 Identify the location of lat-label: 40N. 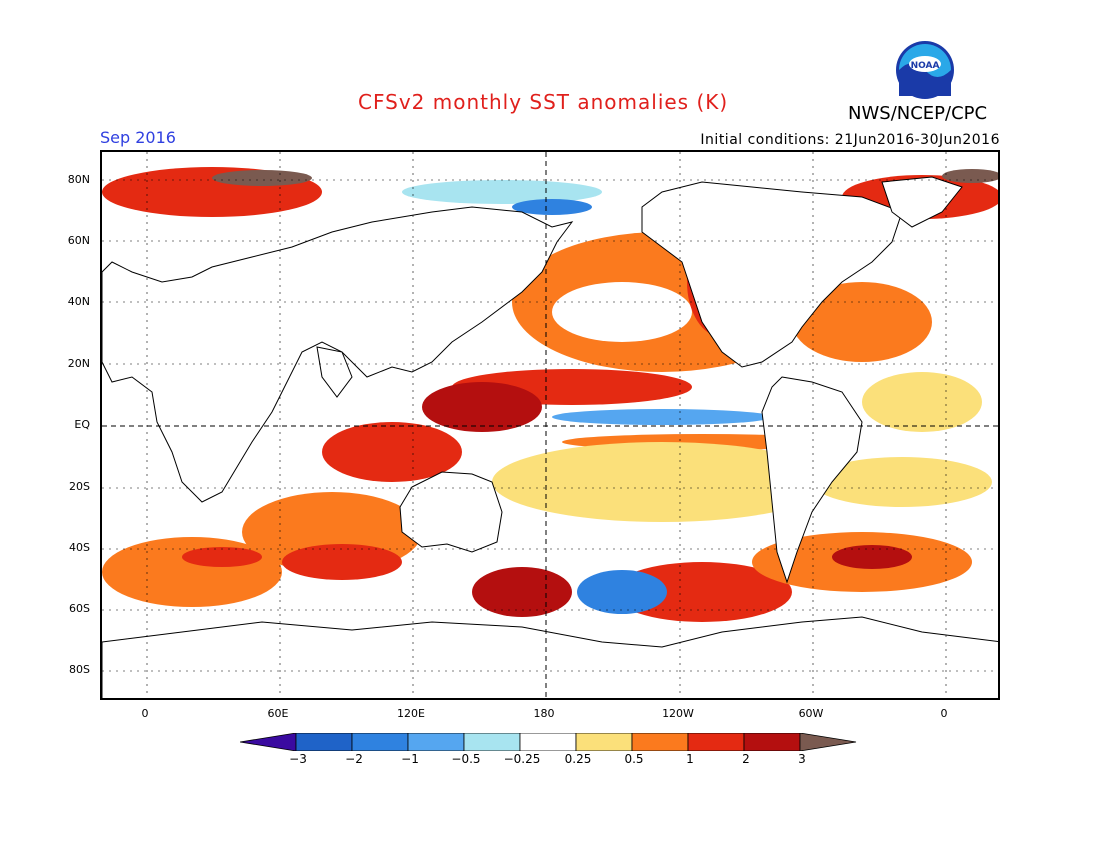
(78, 301).